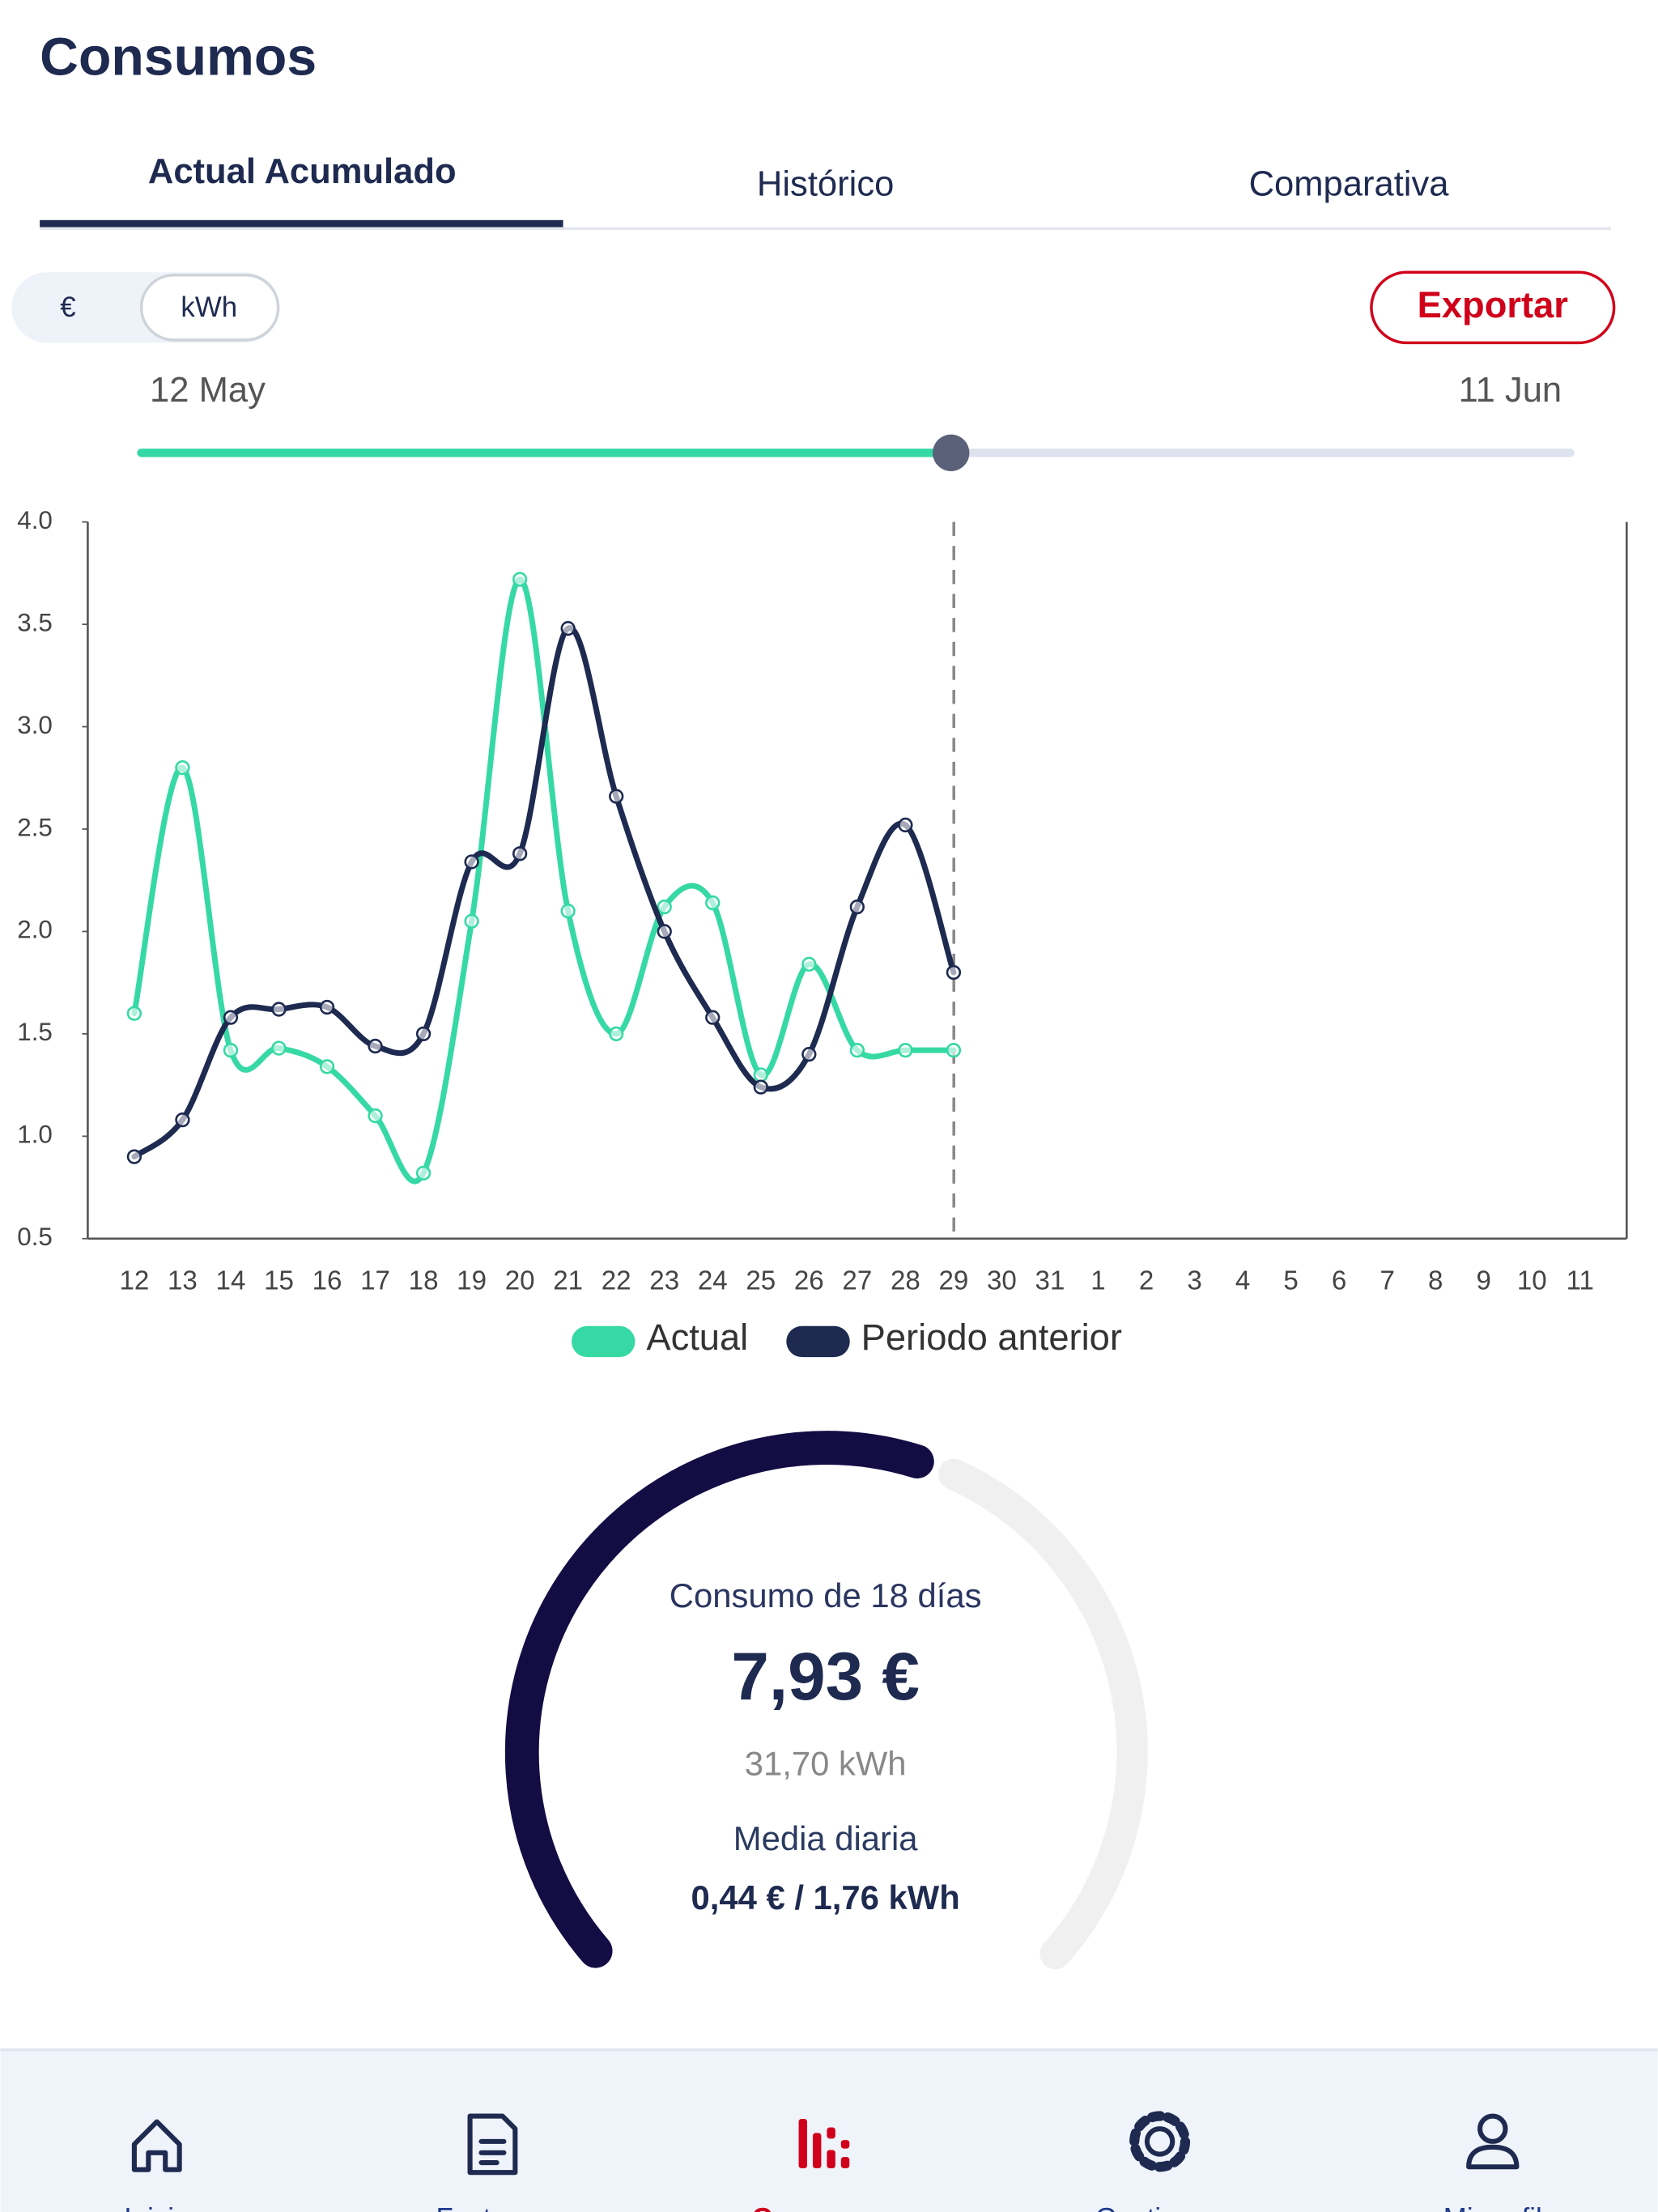  What do you see at coordinates (35, 1135) in the screenshot?
I see `y-tick-label: 1.0` at bounding box center [35, 1135].